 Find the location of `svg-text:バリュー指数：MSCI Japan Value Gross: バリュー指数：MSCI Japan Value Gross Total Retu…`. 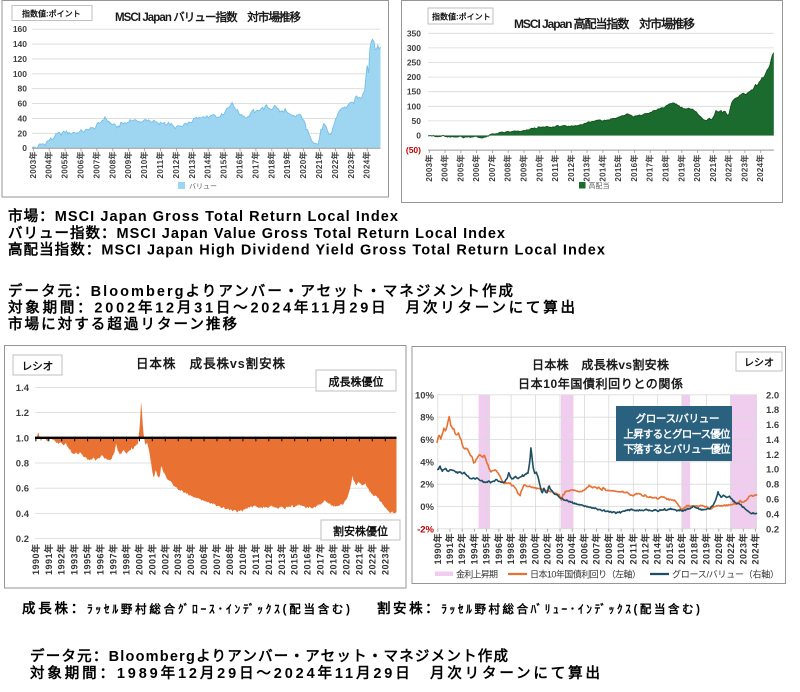

svg-text:バリュー指数：MSCI Japan Value Gross: バリュー指数：MSCI Japan Value Gross Total Retu… is located at coordinates (256, 233).